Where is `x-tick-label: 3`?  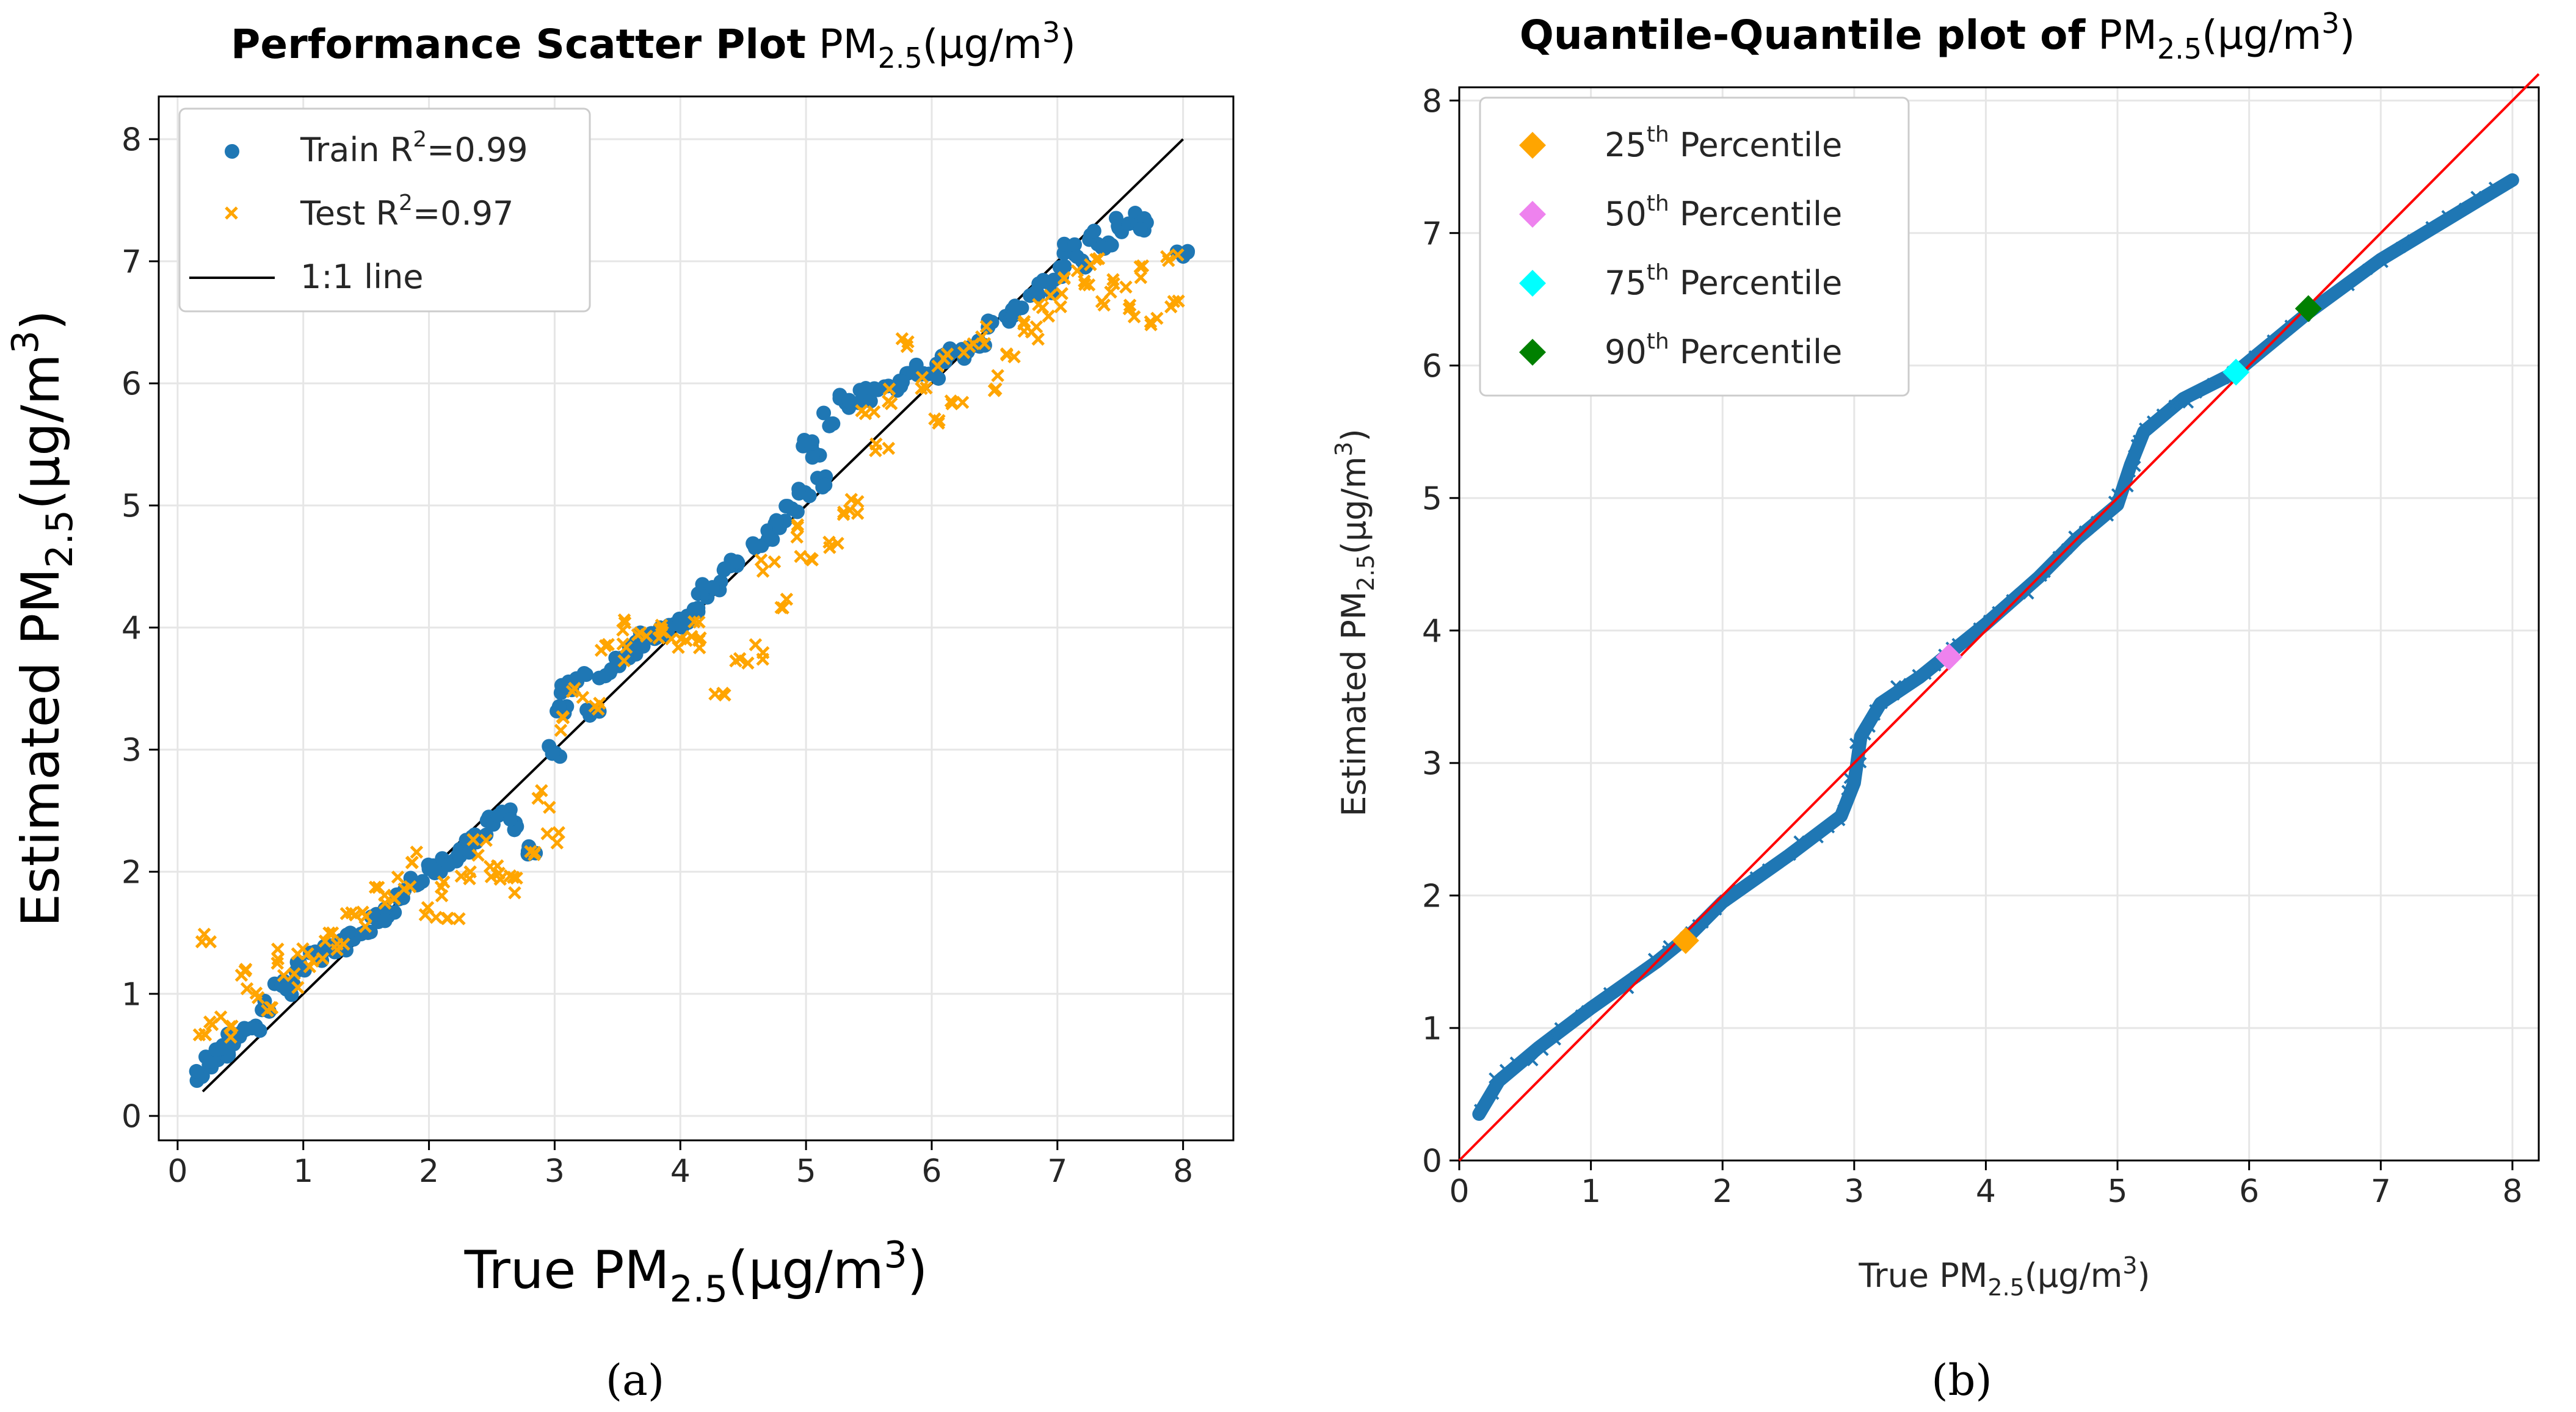
x-tick-label: 3 is located at coordinates (555, 1172).